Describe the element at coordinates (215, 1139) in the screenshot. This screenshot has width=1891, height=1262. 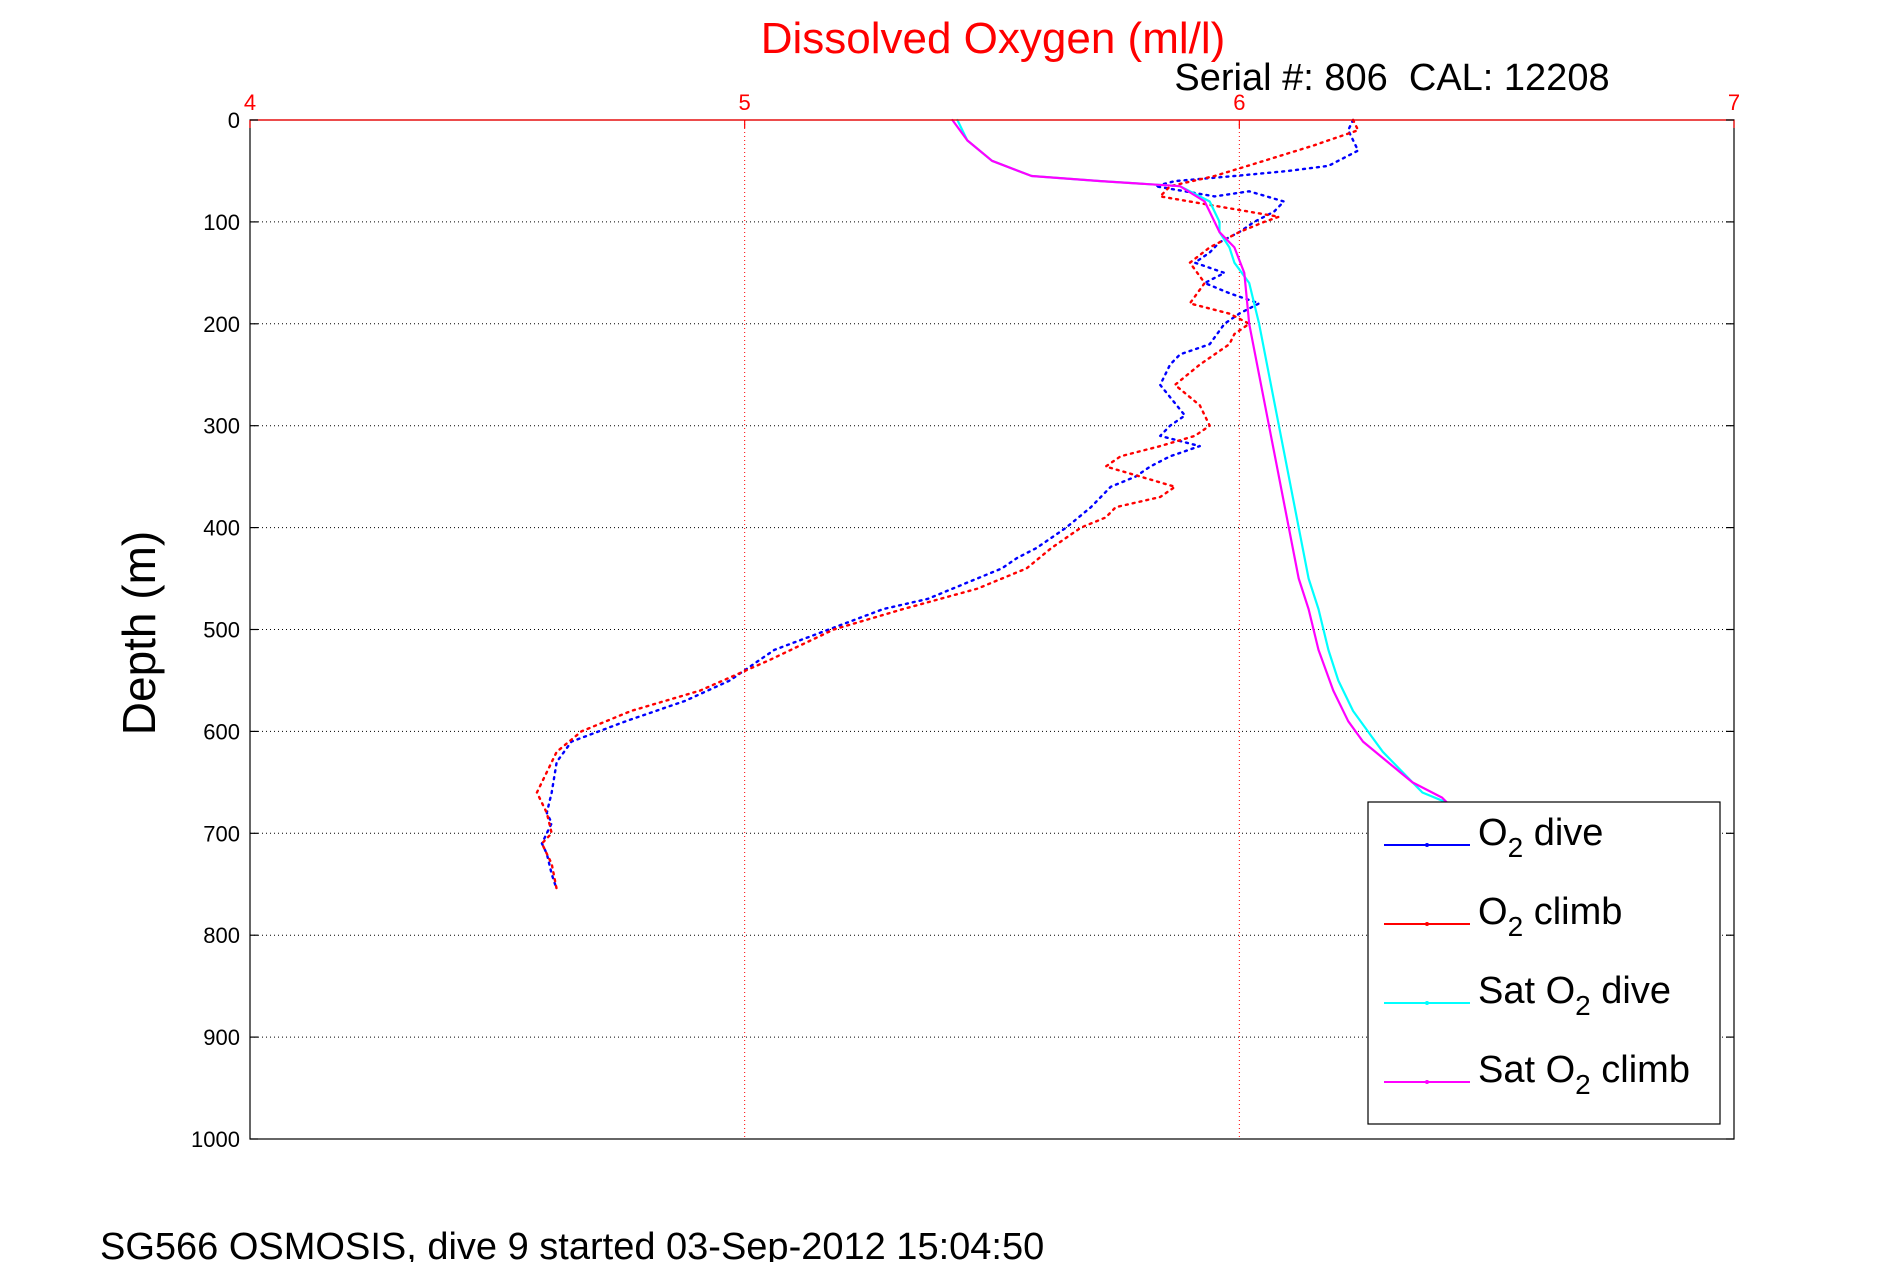
I see `y-tick-label: 1000` at that location.